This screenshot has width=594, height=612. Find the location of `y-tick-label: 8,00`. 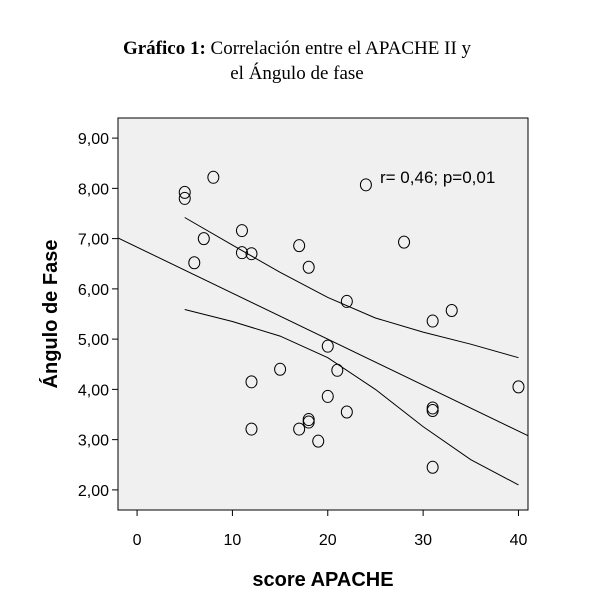

y-tick-label: 8,00 is located at coordinates (93, 189).